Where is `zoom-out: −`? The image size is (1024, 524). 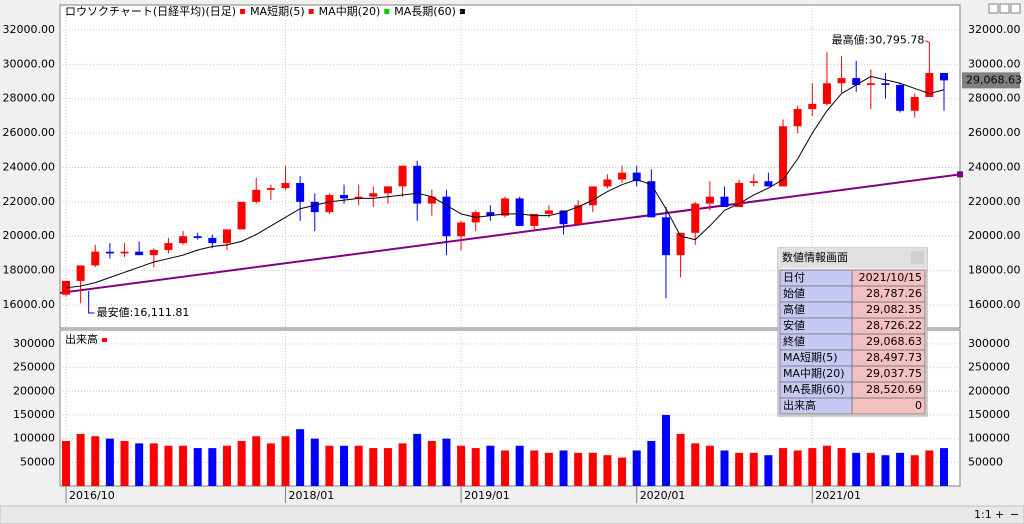 zoom-out: − is located at coordinates (1014, 514).